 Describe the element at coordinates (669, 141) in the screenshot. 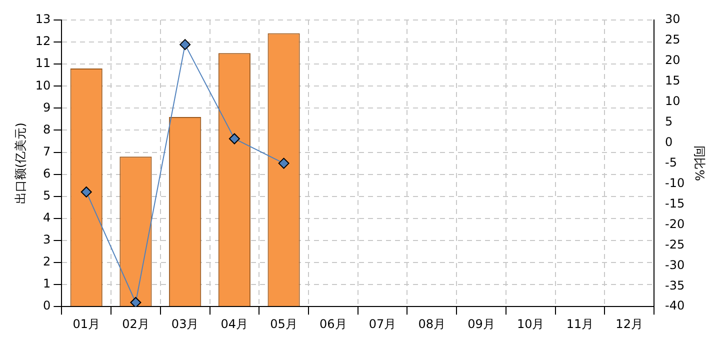

I see `y2-tick-label: 0` at that location.